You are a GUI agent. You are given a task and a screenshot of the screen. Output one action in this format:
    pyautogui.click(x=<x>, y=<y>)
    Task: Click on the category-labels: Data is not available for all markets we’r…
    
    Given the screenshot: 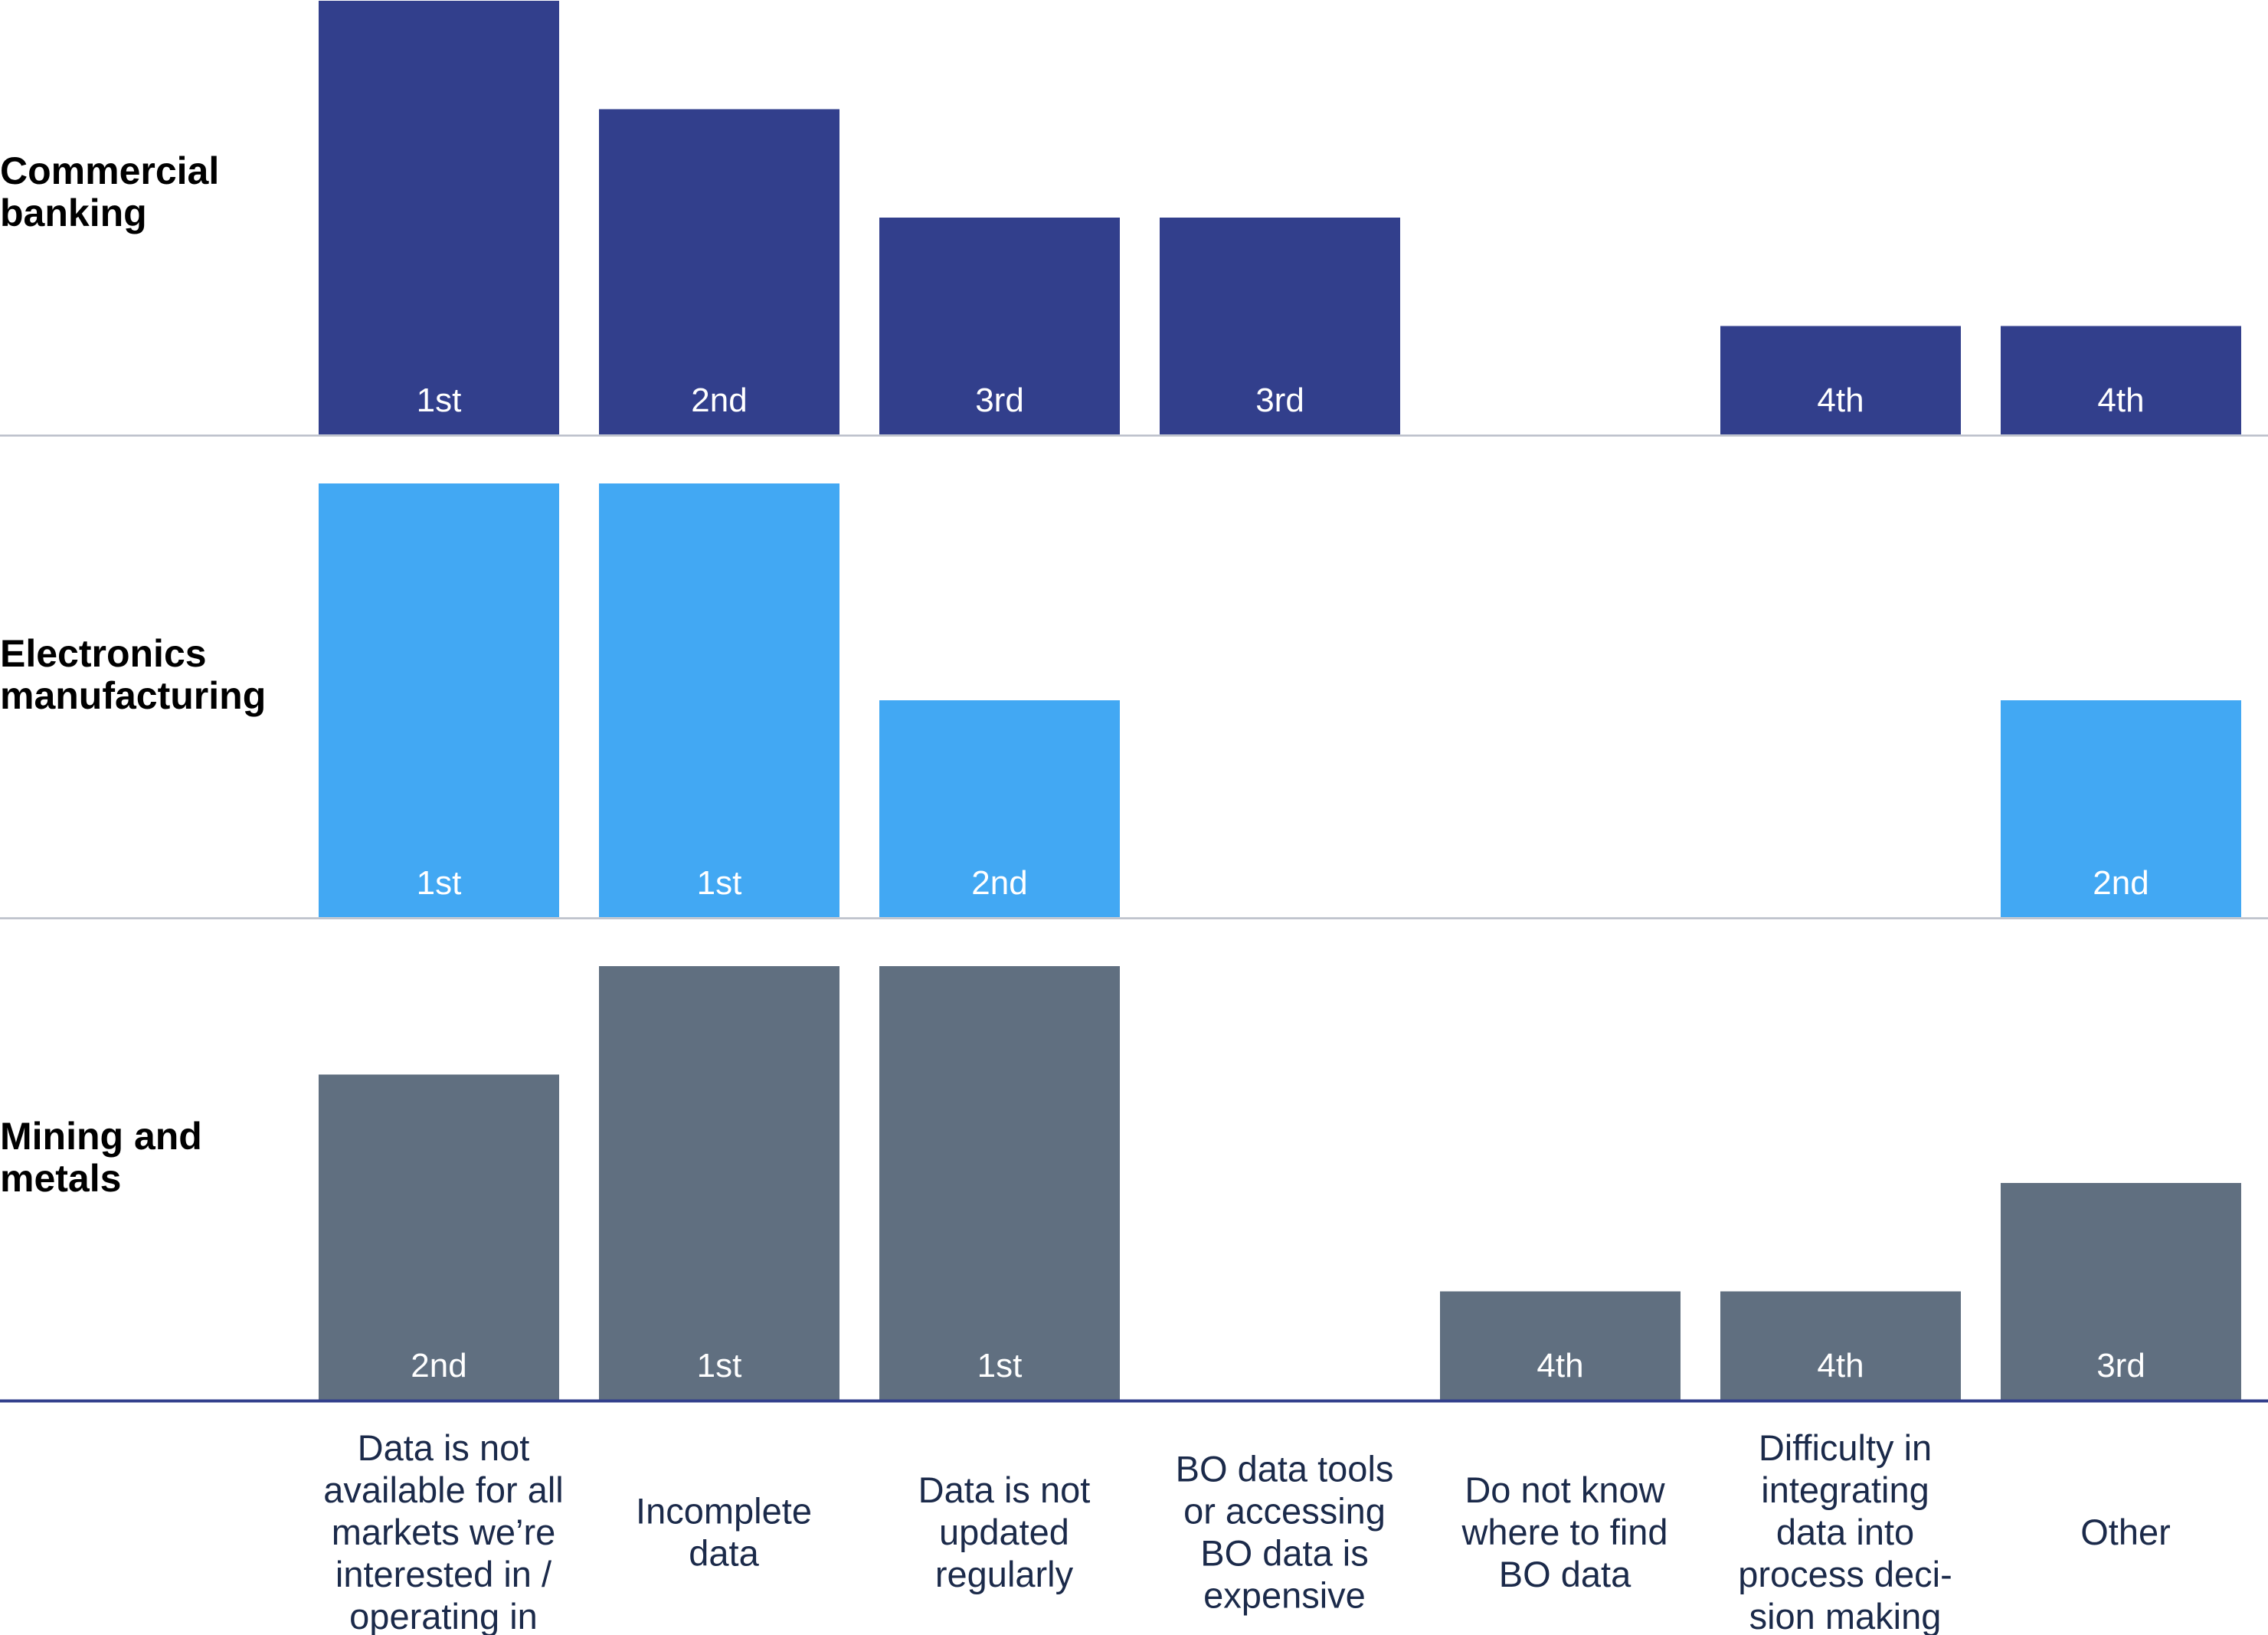 What is the action you would take?
    pyautogui.click(x=1247, y=1531)
    